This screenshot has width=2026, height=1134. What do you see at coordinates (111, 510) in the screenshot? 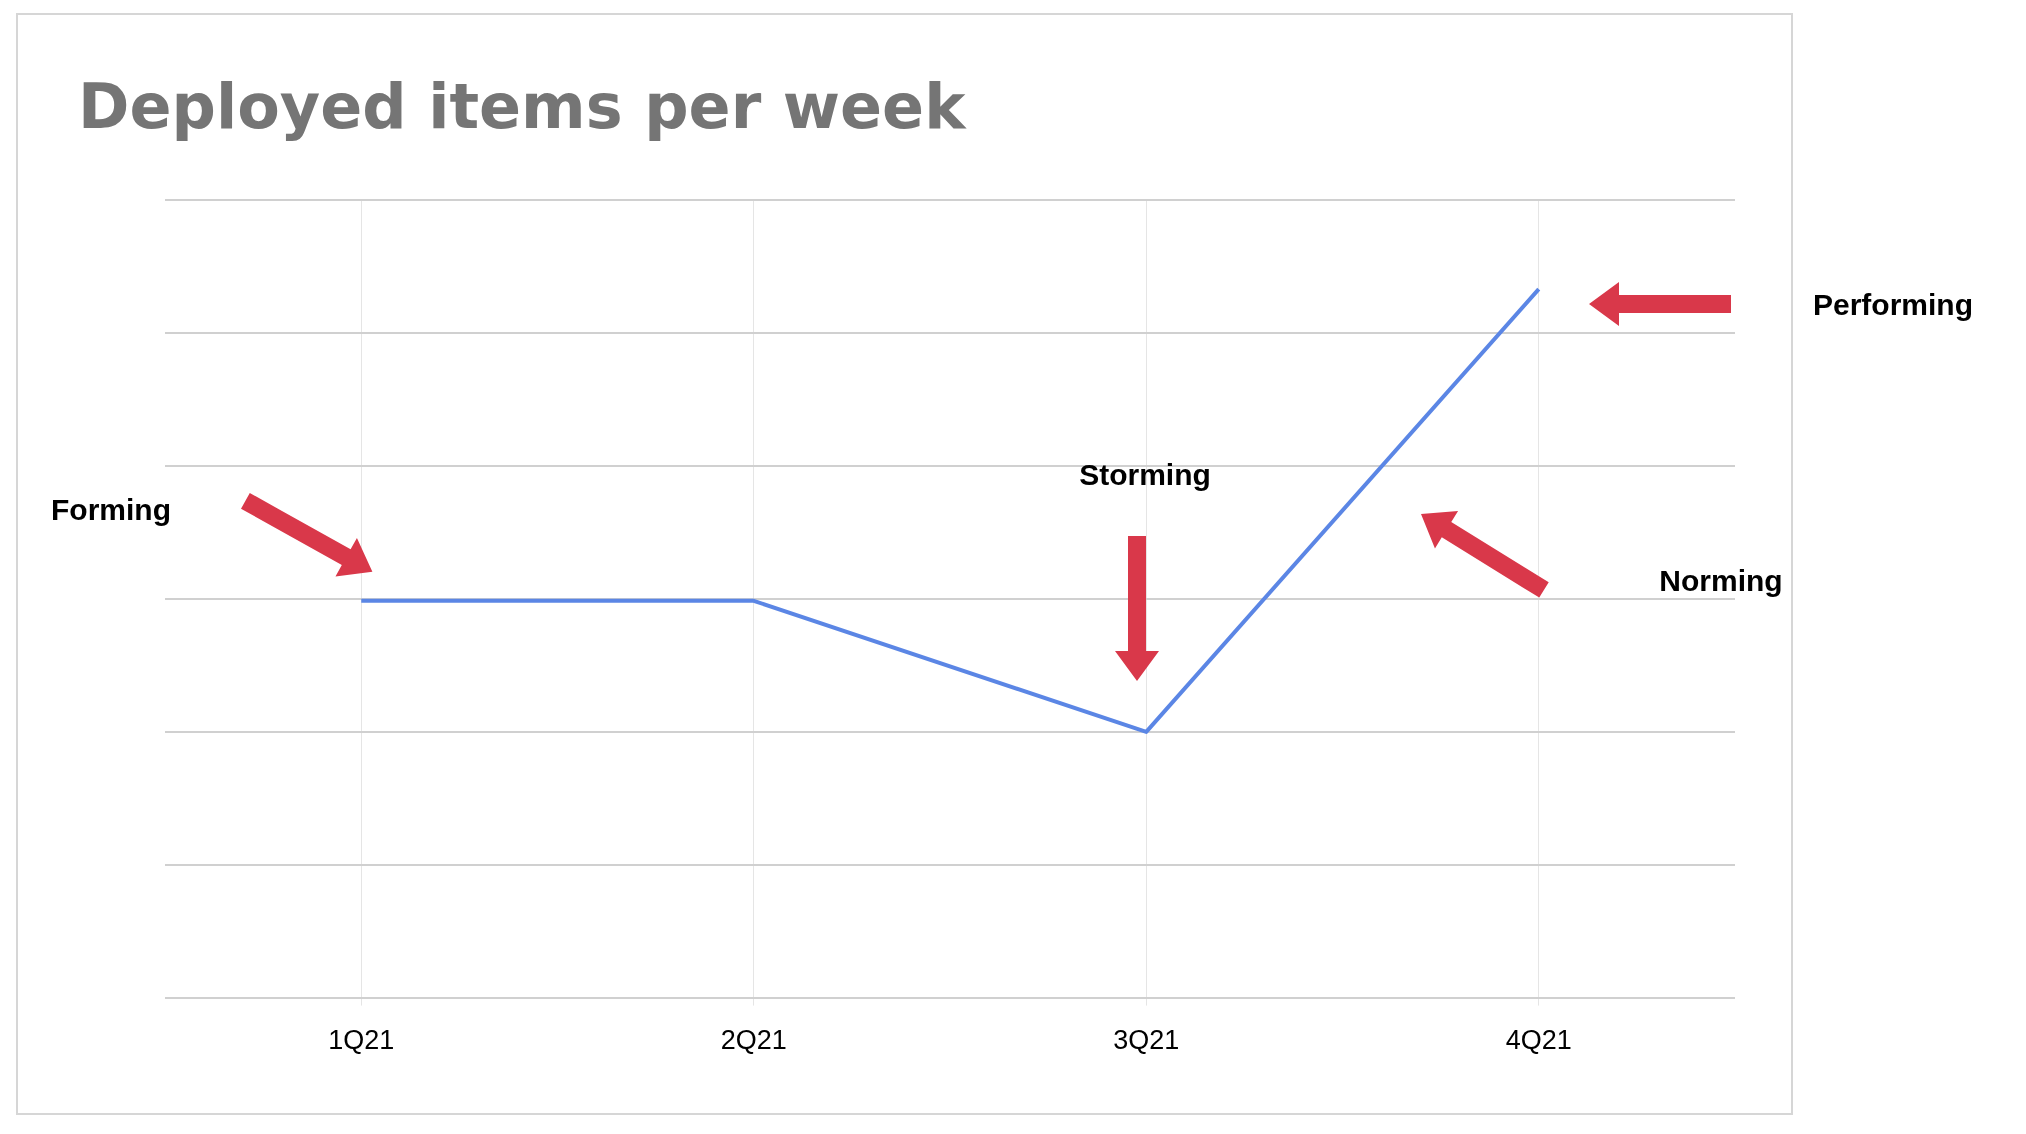
I see `annotation: Forming` at bounding box center [111, 510].